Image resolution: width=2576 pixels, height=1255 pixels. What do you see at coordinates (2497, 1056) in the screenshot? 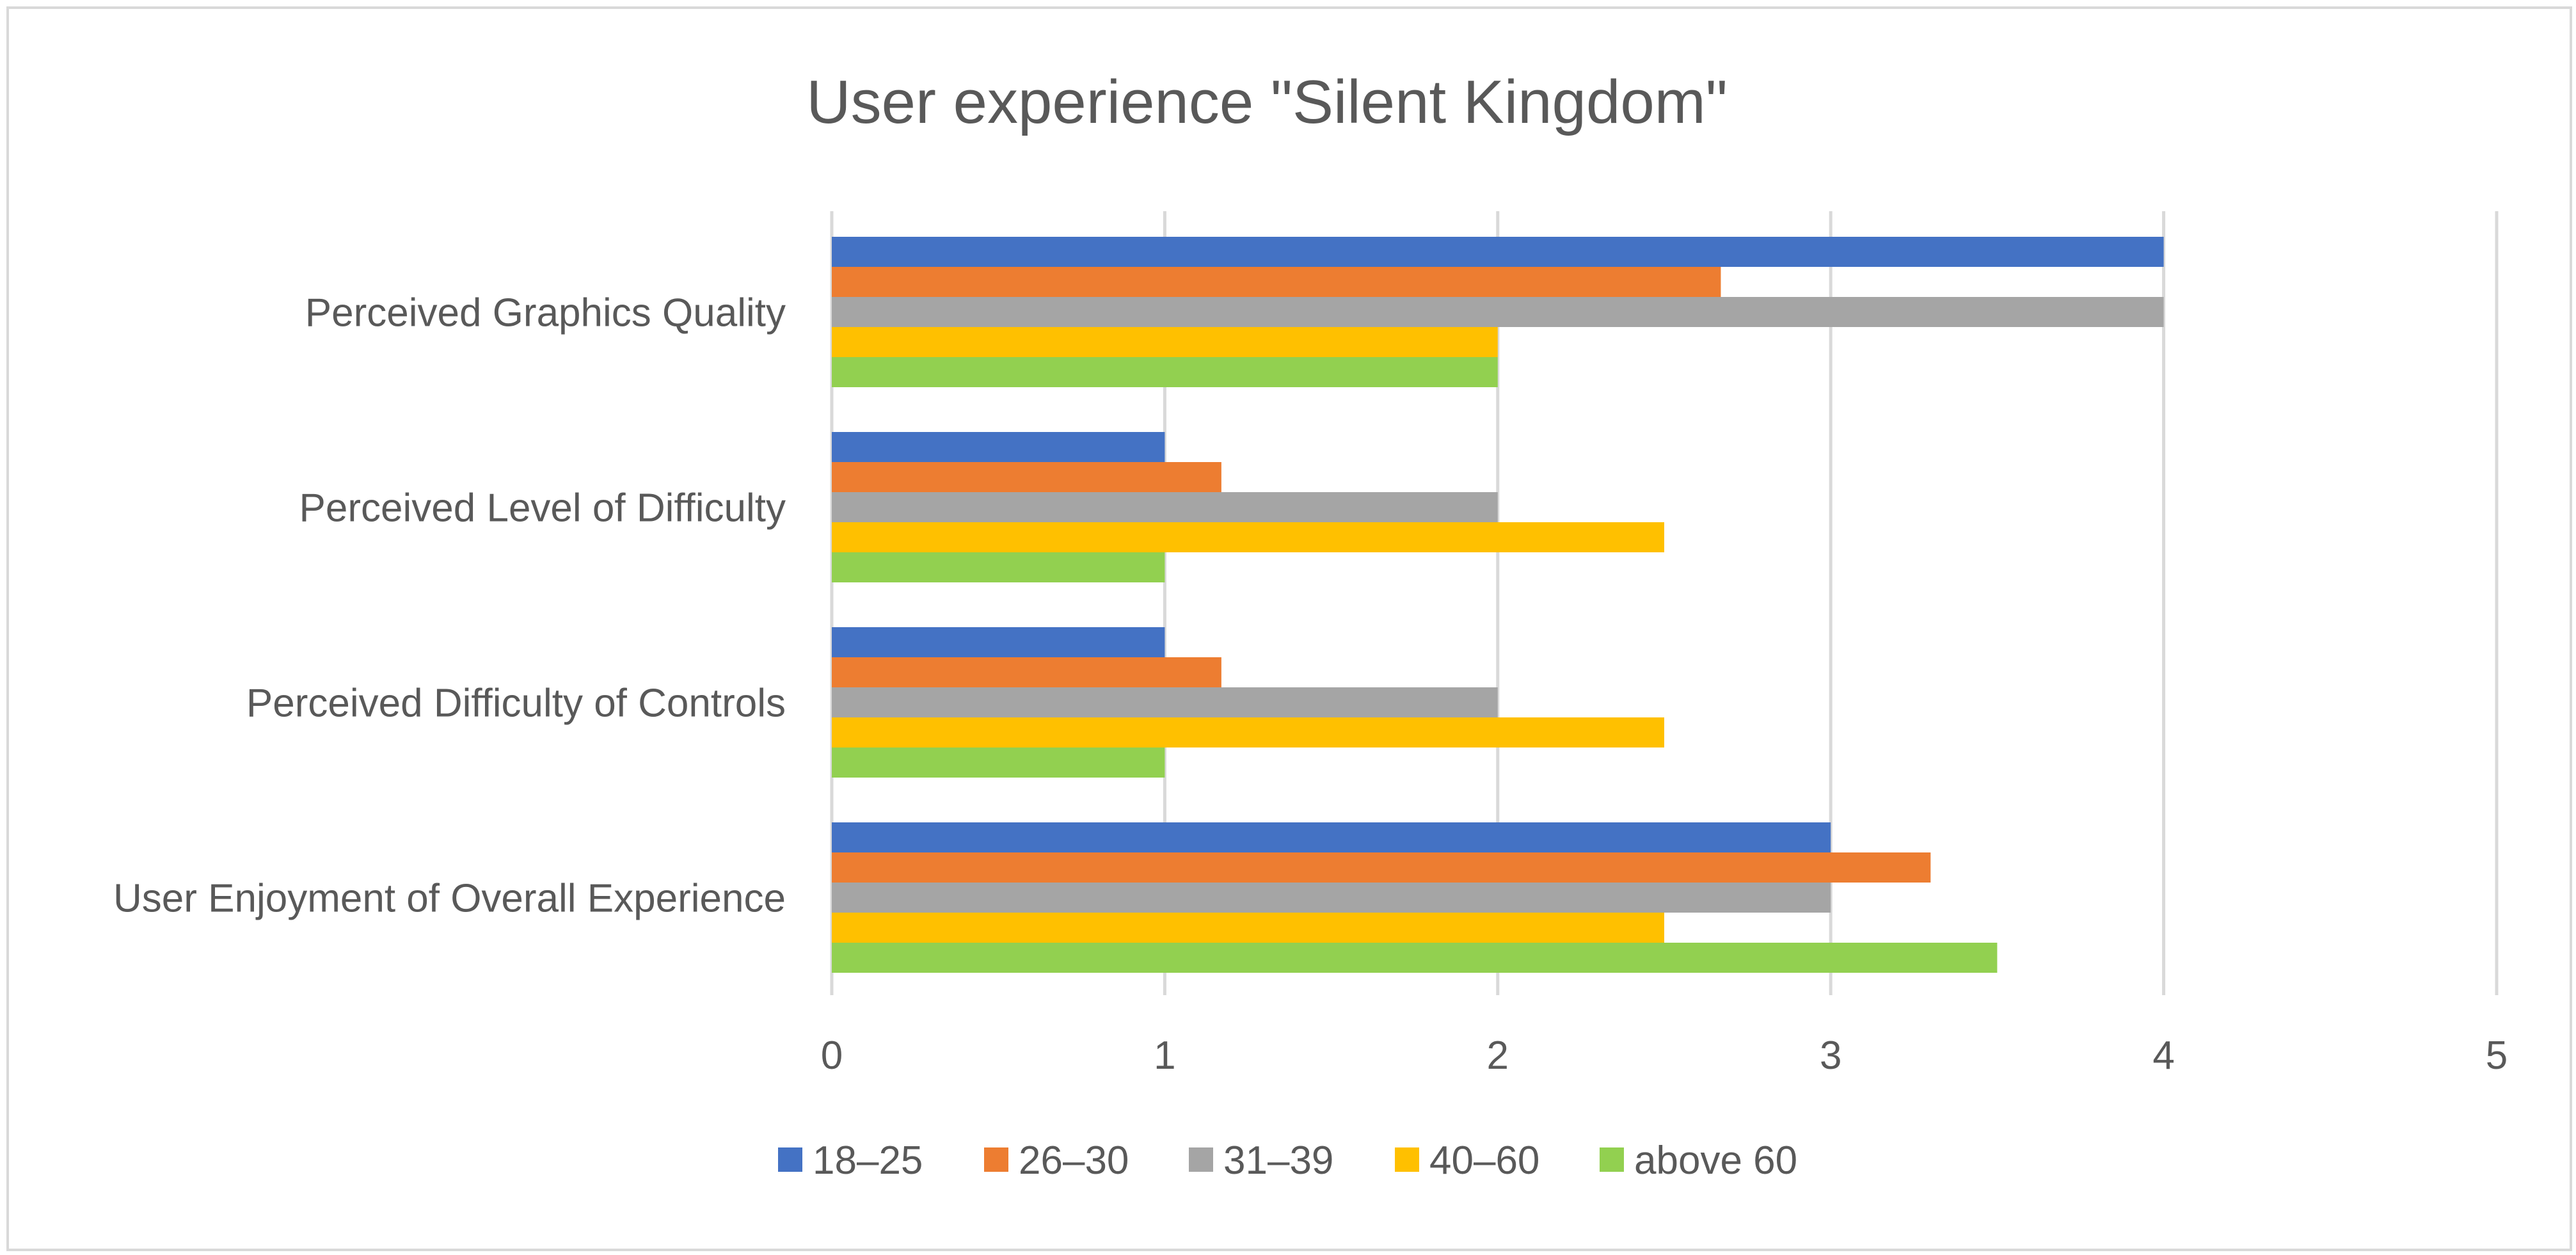
I see `x-tick-label: 5` at bounding box center [2497, 1056].